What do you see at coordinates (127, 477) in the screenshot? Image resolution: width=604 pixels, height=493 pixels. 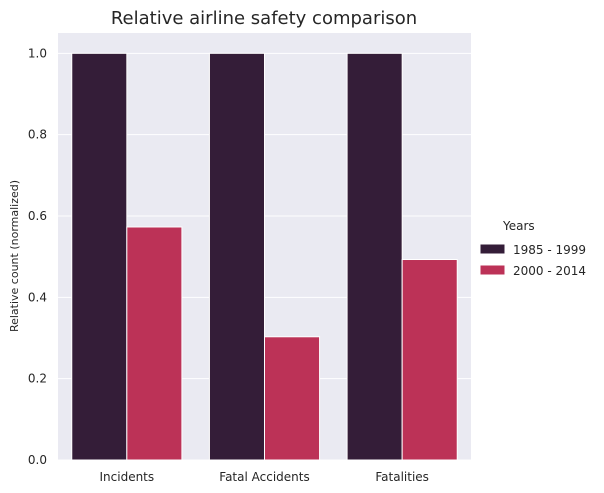 I see `x-tick-label: Incidents` at bounding box center [127, 477].